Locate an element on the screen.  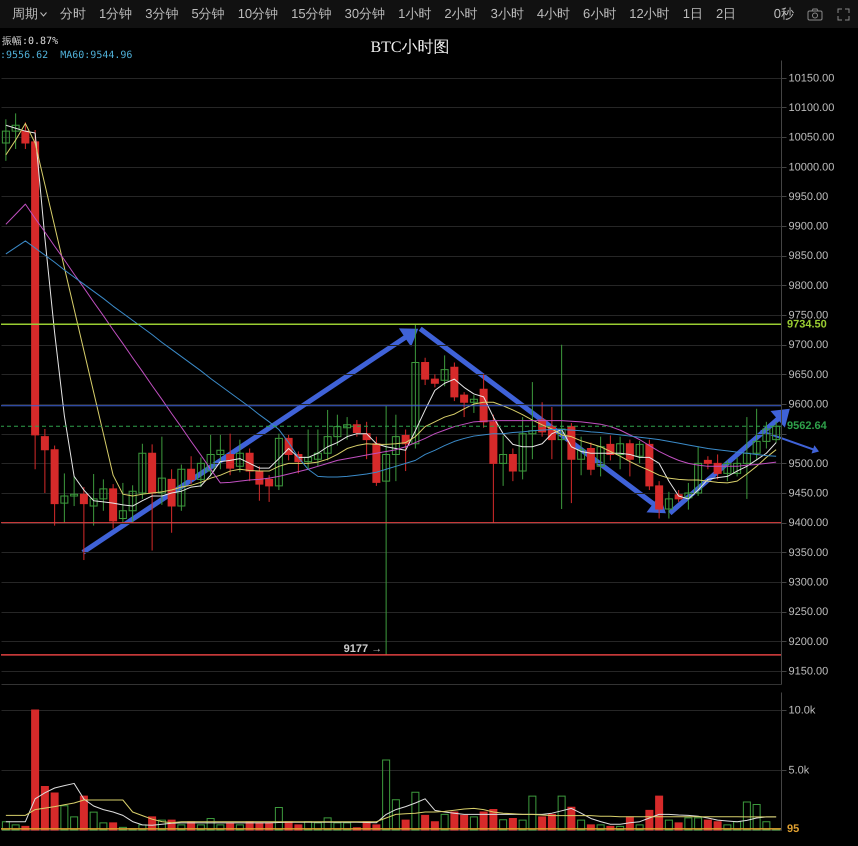
y-tick-label: 9150.00 is located at coordinates (808, 671).